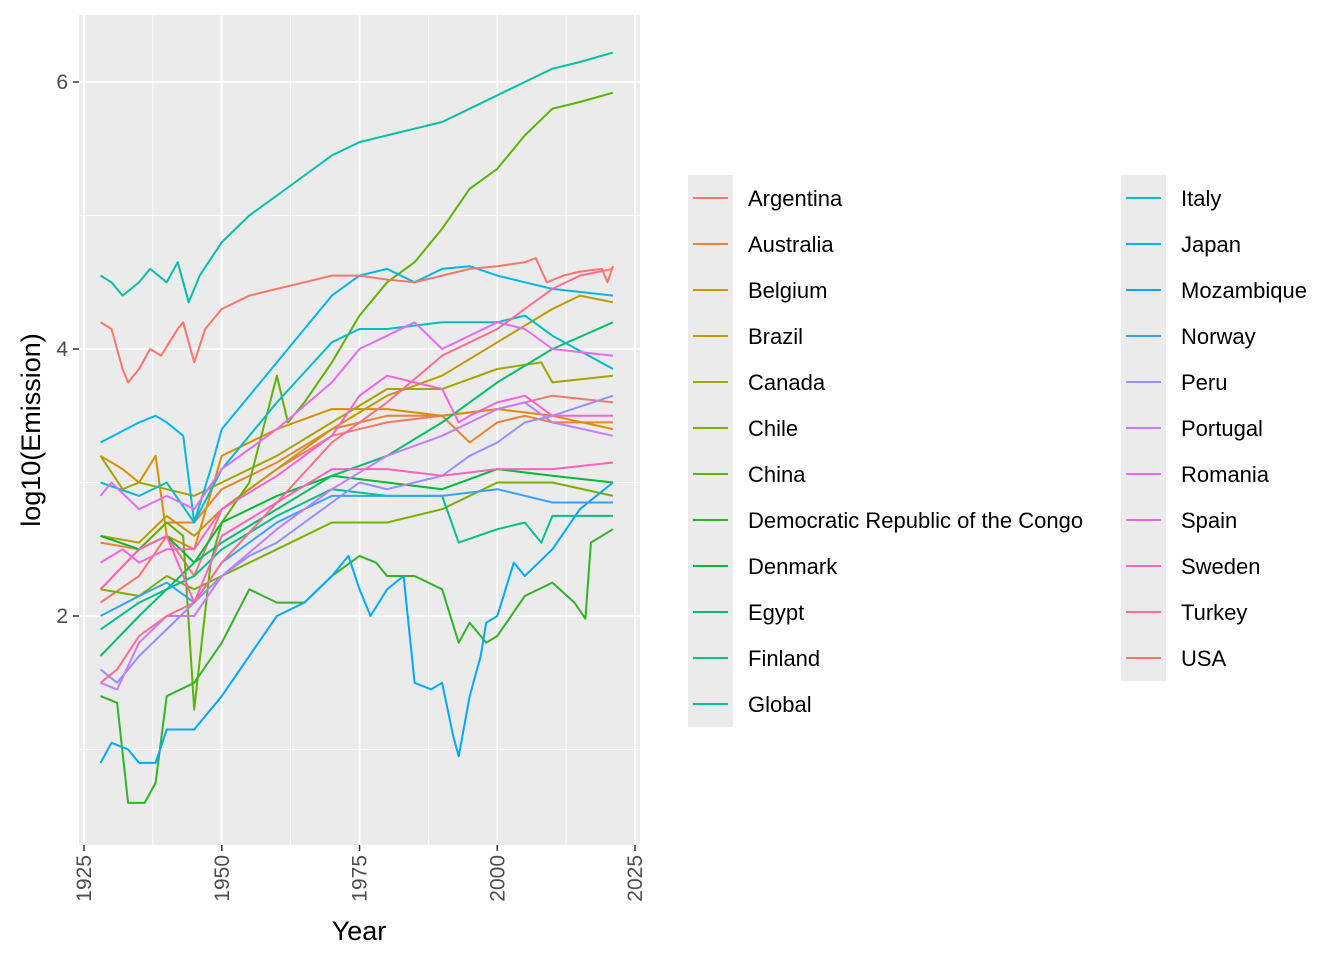  Describe the element at coordinates (1204, 382) in the screenshot. I see `legend-label: Peru` at that location.